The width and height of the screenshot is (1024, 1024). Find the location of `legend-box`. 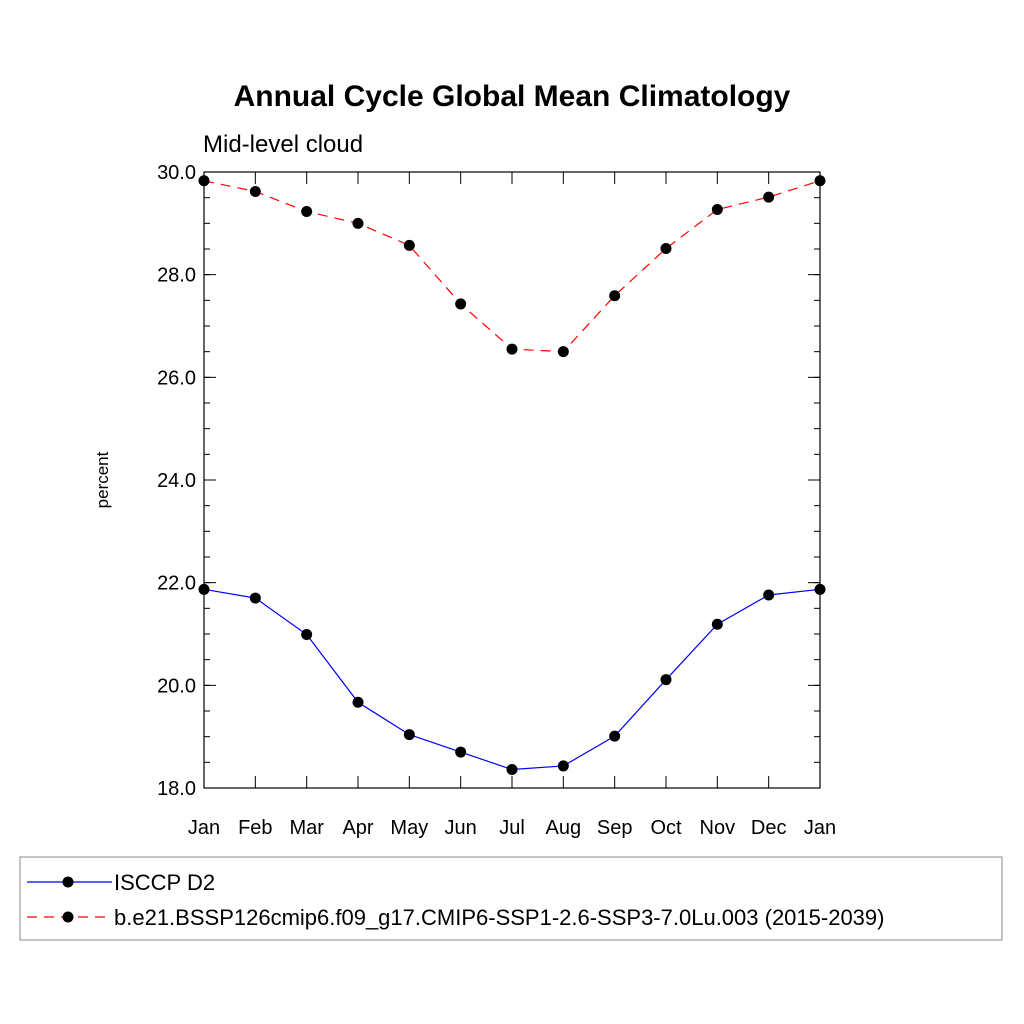

legend-box is located at coordinates (511, 898).